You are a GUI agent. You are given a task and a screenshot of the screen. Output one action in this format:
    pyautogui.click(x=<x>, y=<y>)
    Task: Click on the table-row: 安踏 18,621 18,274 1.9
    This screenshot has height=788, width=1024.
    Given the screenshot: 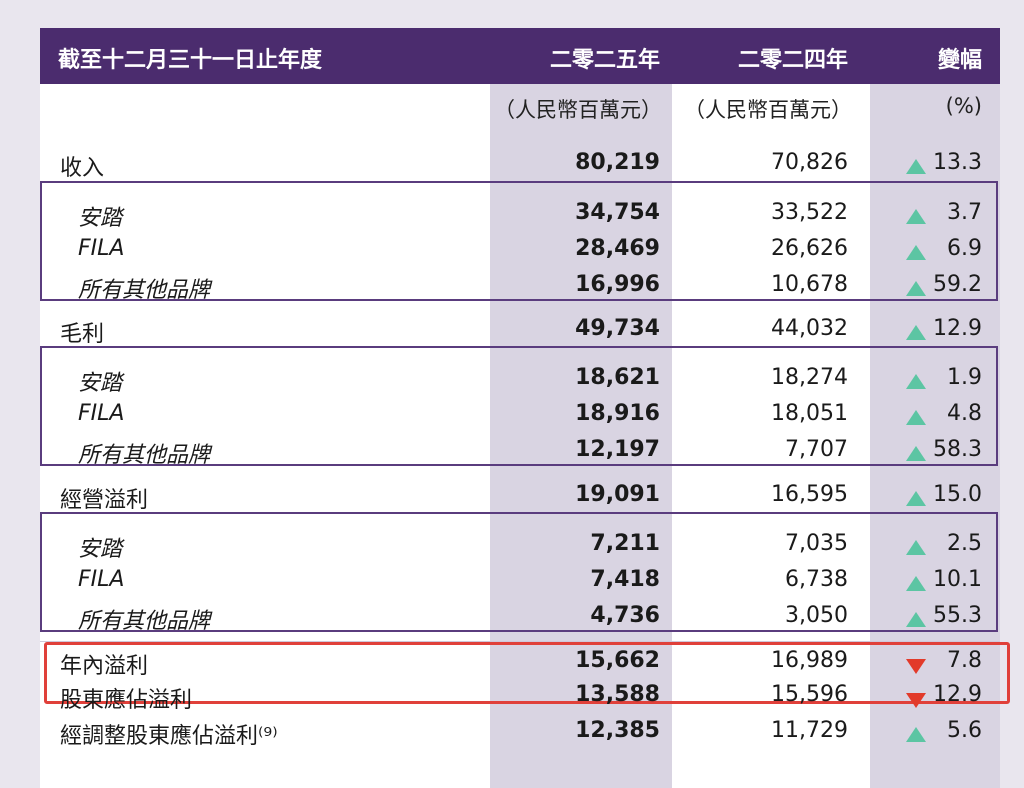 What is the action you would take?
    pyautogui.click(x=520, y=379)
    